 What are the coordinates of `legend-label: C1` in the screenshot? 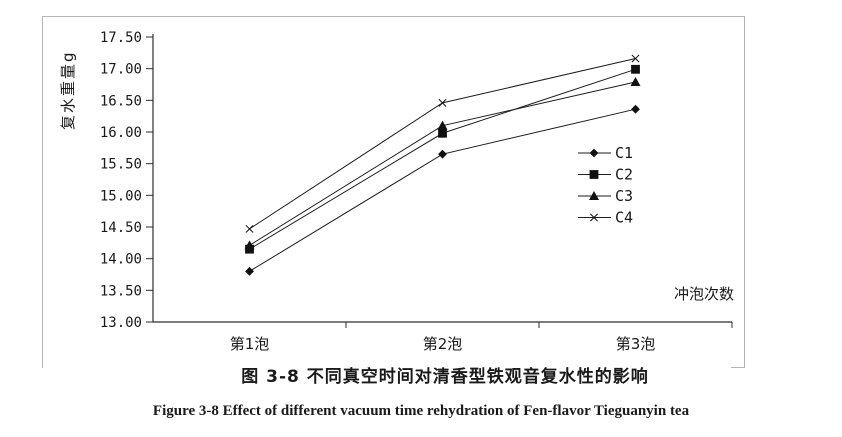 It's located at (624, 153).